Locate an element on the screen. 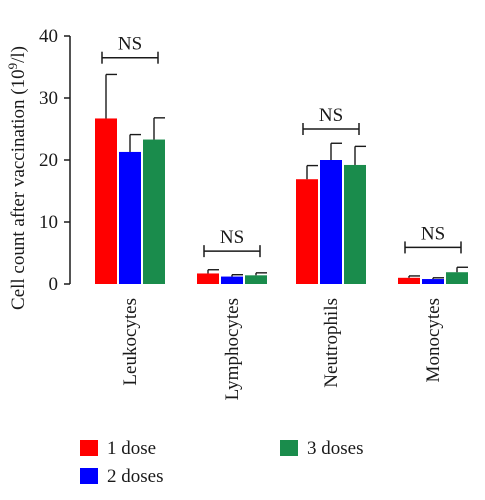  y-tick-label: 10 is located at coordinates (48, 222).